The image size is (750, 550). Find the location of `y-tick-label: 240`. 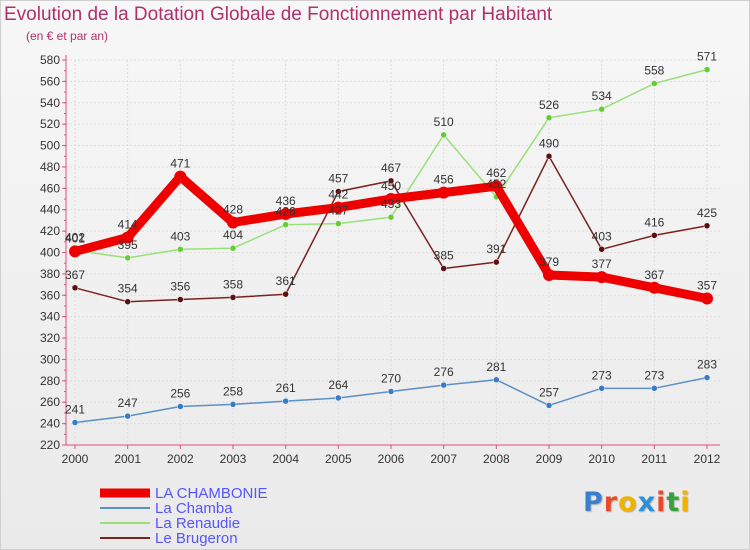

y-tick-label: 240 is located at coordinates (50, 424).